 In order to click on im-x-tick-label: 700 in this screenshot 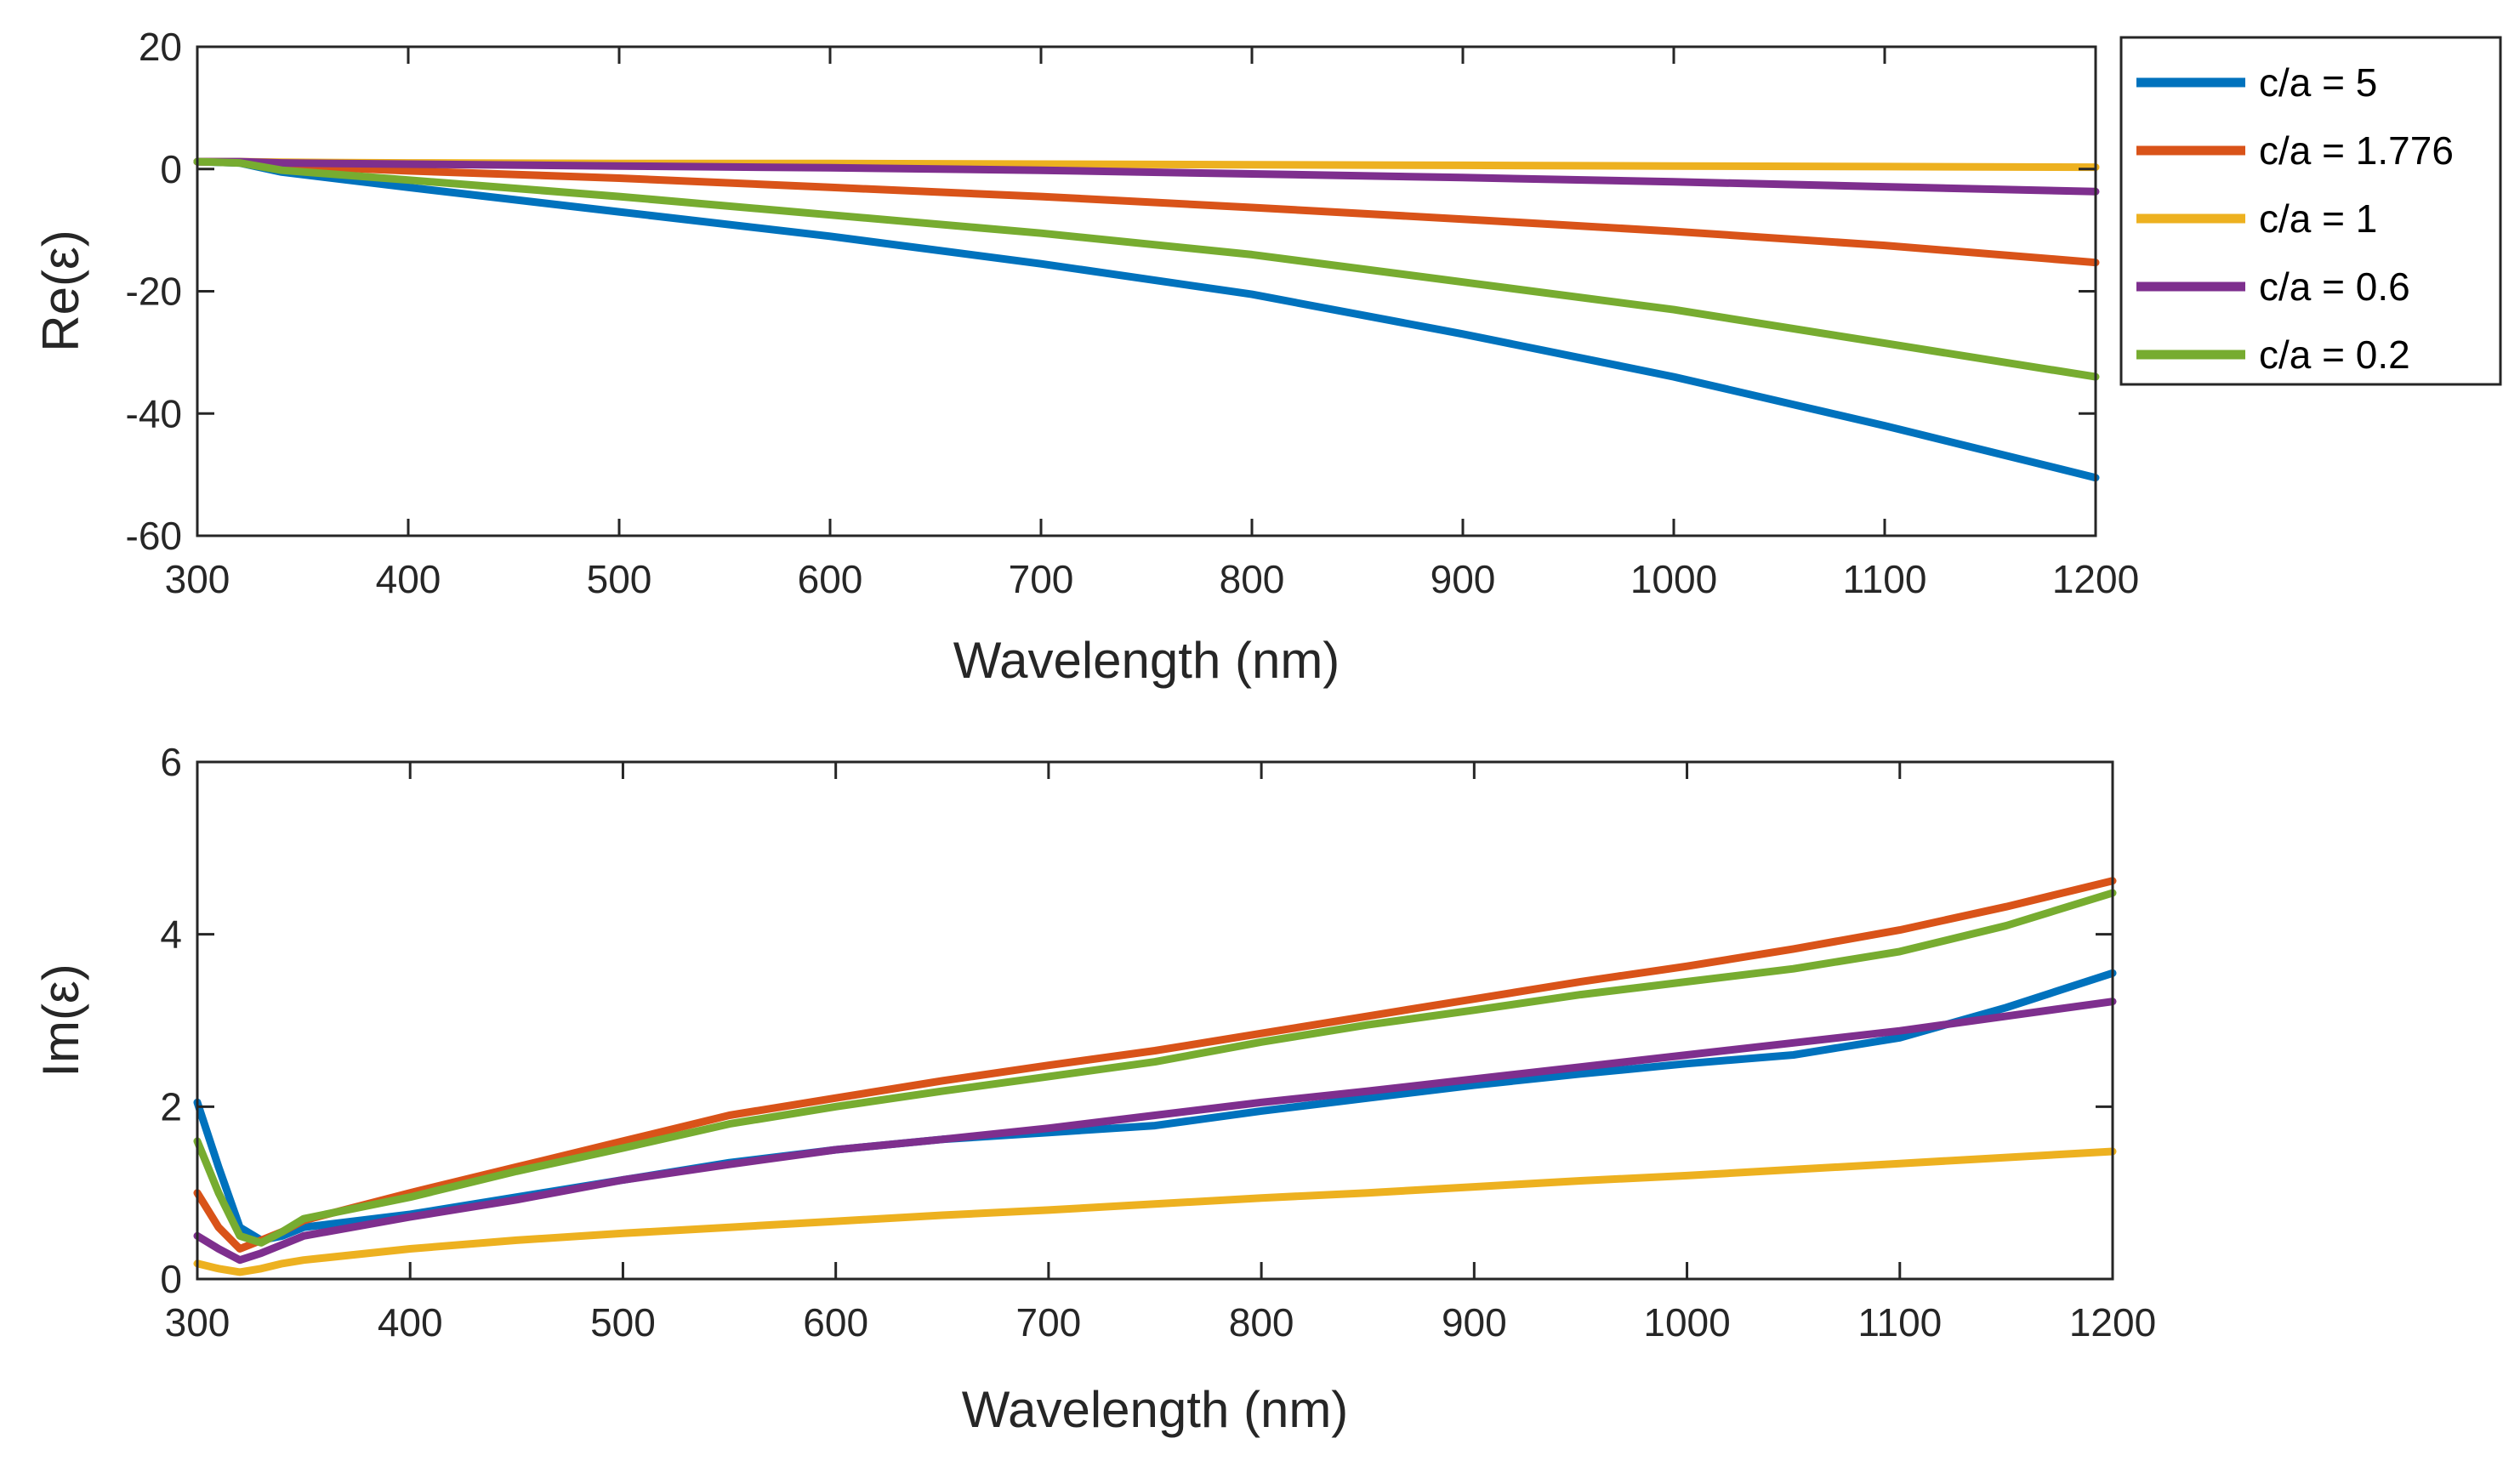, I will do `click(1049, 1322)`.